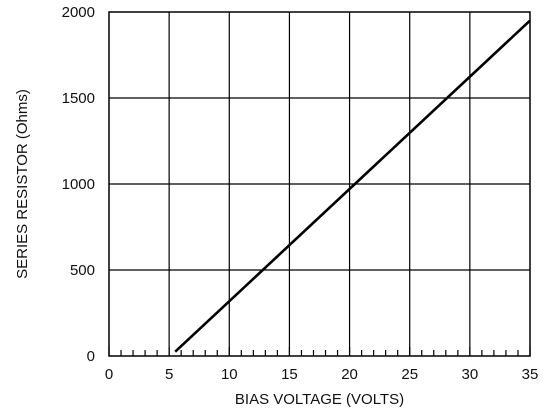  What do you see at coordinates (349, 374) in the screenshot?
I see `x-tick-label: 20` at bounding box center [349, 374].